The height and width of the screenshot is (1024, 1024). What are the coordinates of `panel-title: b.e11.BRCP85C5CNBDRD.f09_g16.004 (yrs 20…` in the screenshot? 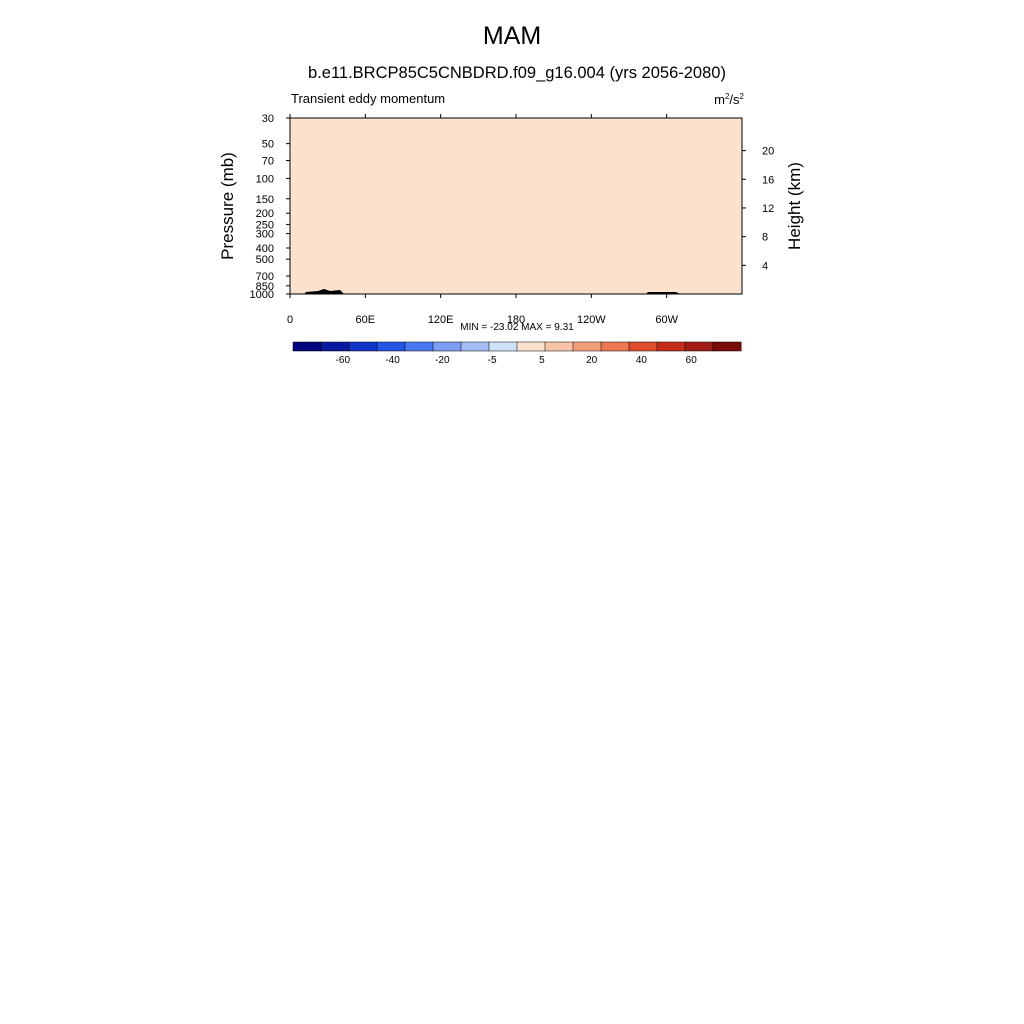 It's located at (517, 73).